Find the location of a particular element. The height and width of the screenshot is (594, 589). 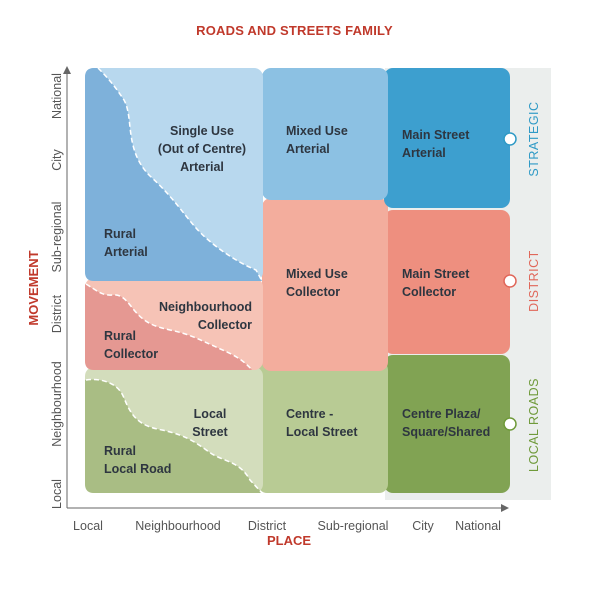

label-centre-plaza: Centre Plaza/ Square/Shared is located at coordinates (446, 423).